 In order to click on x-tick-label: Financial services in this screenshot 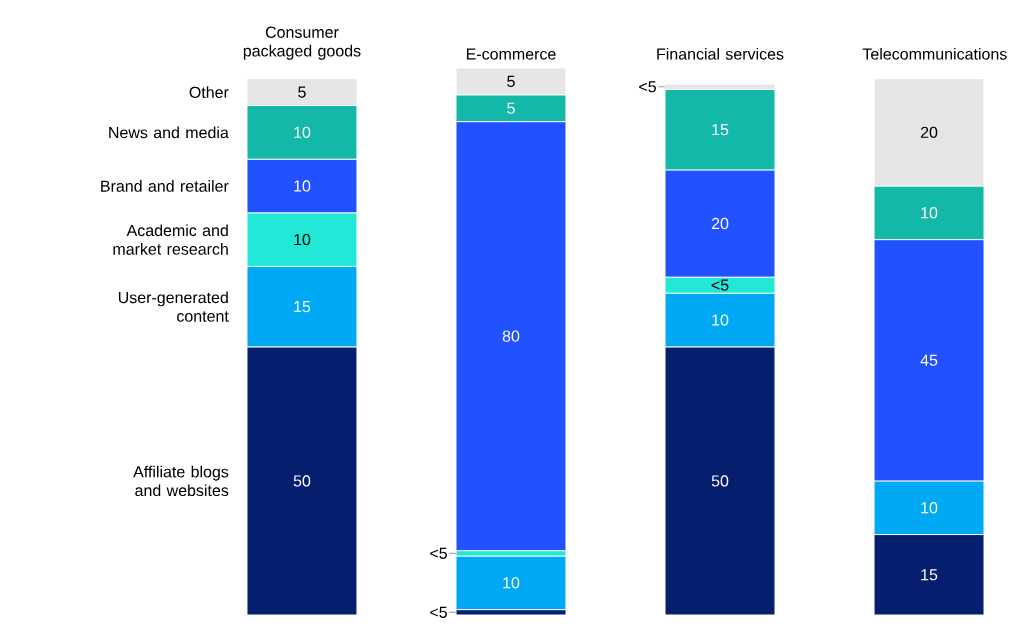, I will do `click(720, 53)`.